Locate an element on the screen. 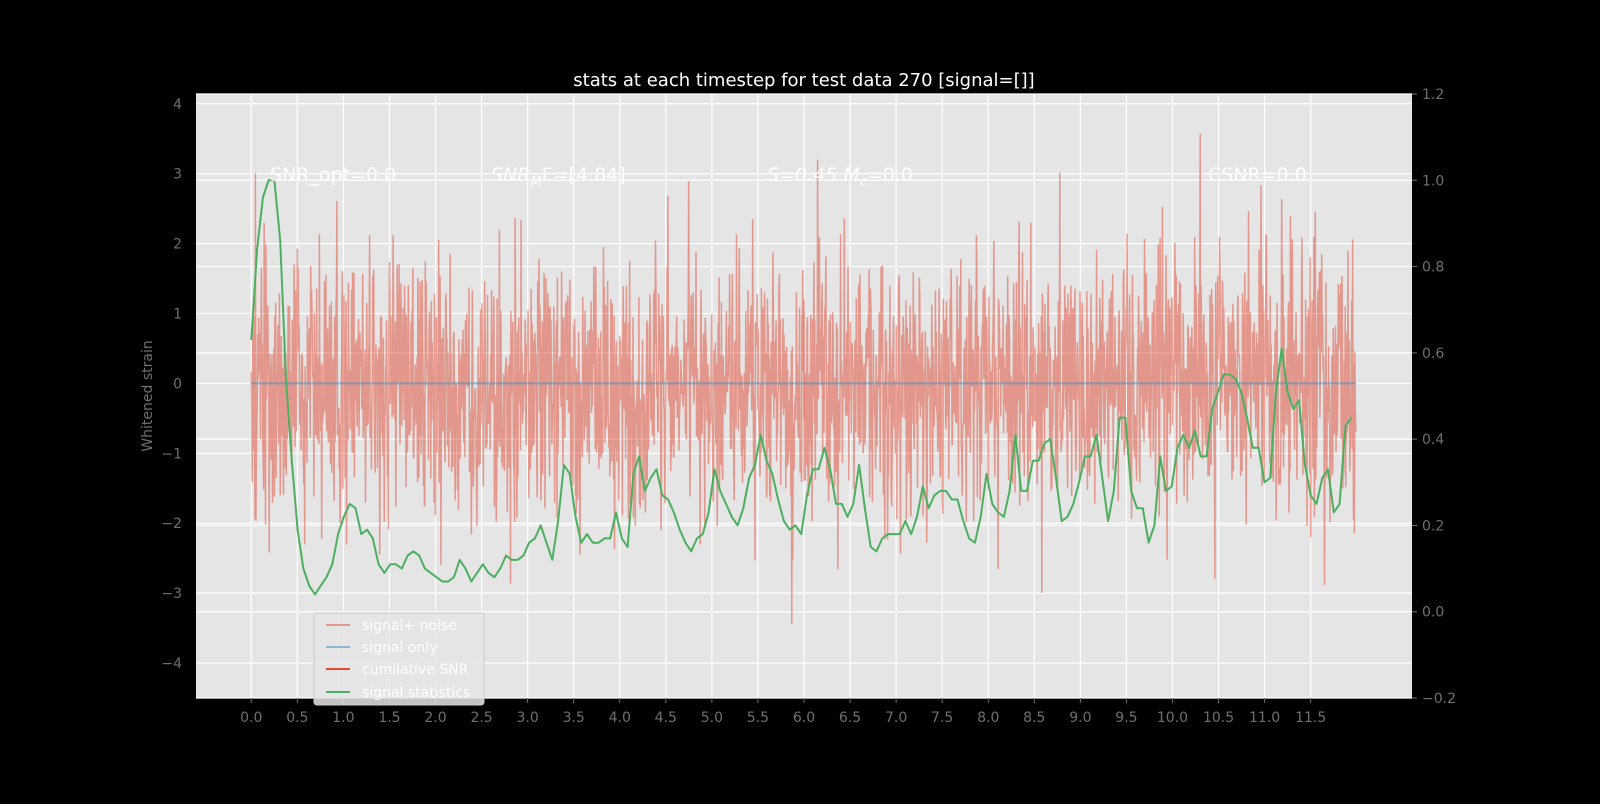 The height and width of the screenshot is (804, 1600). legend-label-signal-only: signal only is located at coordinates (399, 648).